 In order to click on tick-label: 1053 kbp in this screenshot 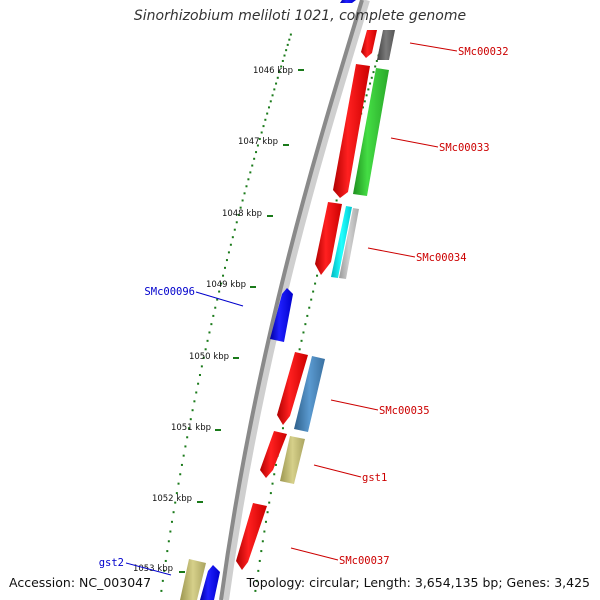, I will do `click(153, 569)`.